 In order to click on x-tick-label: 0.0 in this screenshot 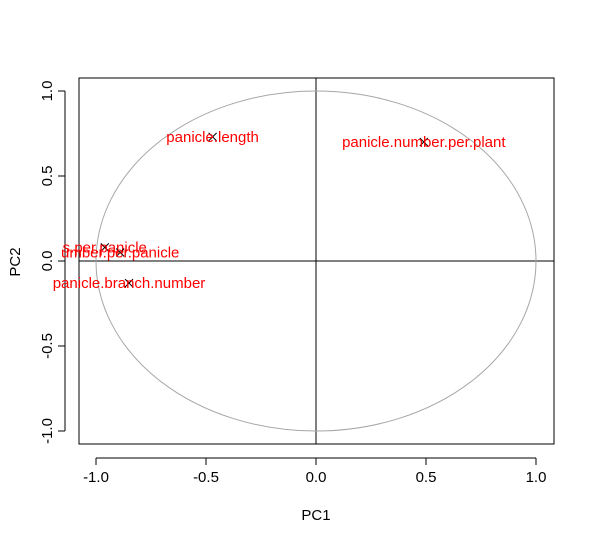, I will do `click(316, 477)`.